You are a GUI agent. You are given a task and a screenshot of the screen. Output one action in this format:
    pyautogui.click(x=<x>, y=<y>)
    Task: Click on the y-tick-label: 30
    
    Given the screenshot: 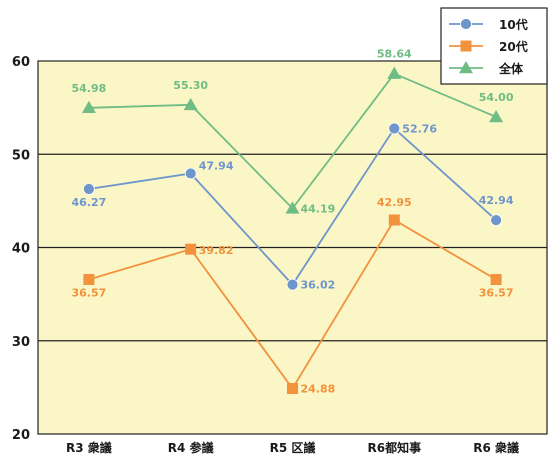 What is the action you would take?
    pyautogui.click(x=21, y=342)
    